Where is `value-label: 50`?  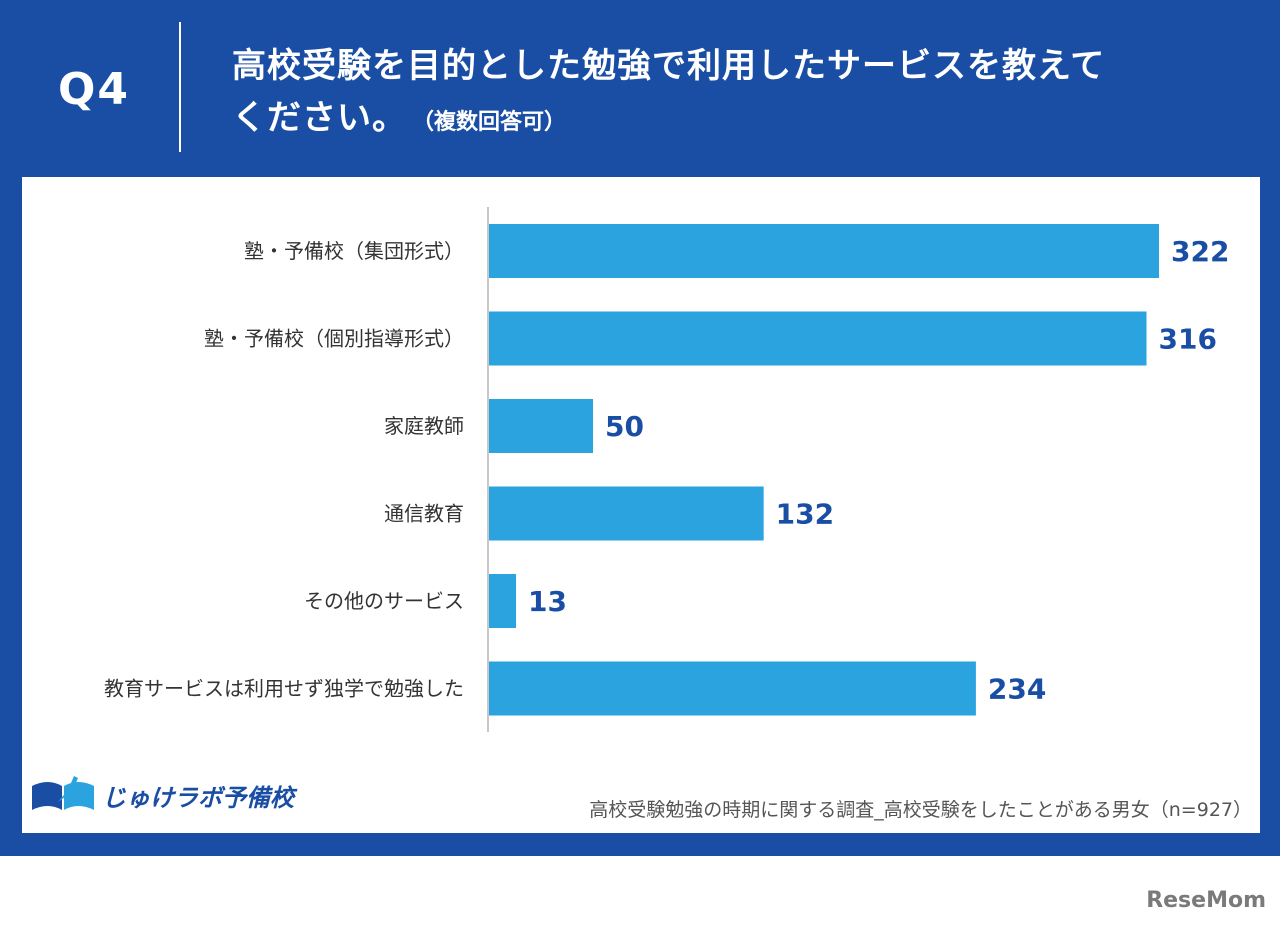
value-label: 50 is located at coordinates (624, 426).